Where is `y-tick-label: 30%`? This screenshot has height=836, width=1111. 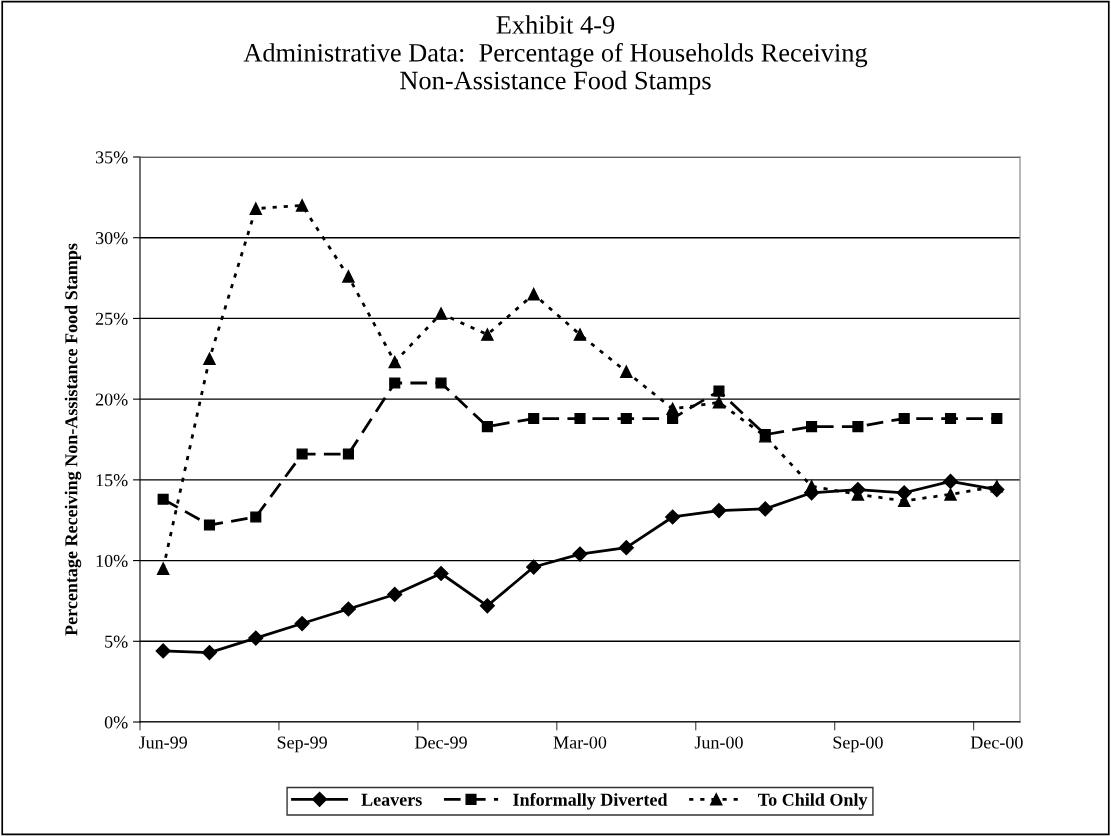 y-tick-label: 30% is located at coordinates (111, 238).